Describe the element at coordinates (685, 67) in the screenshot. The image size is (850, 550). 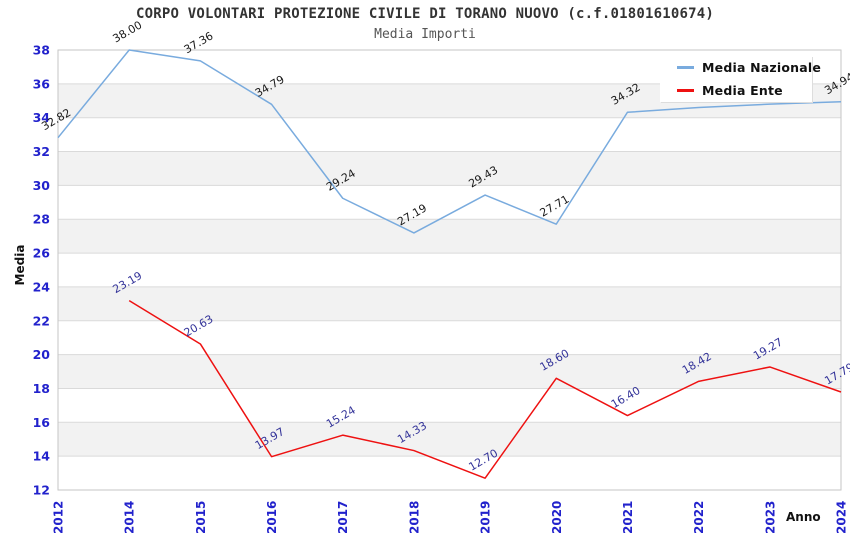
I see `nazionale-line-swatch` at that location.